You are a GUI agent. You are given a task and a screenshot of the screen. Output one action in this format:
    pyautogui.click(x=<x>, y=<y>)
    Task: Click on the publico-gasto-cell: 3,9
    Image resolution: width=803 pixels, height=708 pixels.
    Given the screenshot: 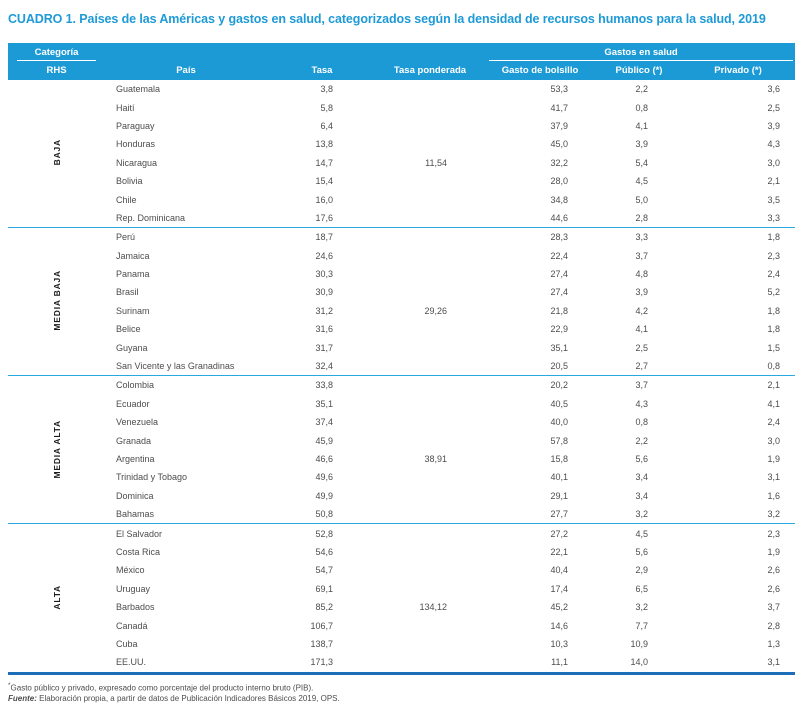 What is the action you would take?
    pyautogui.click(x=641, y=144)
    